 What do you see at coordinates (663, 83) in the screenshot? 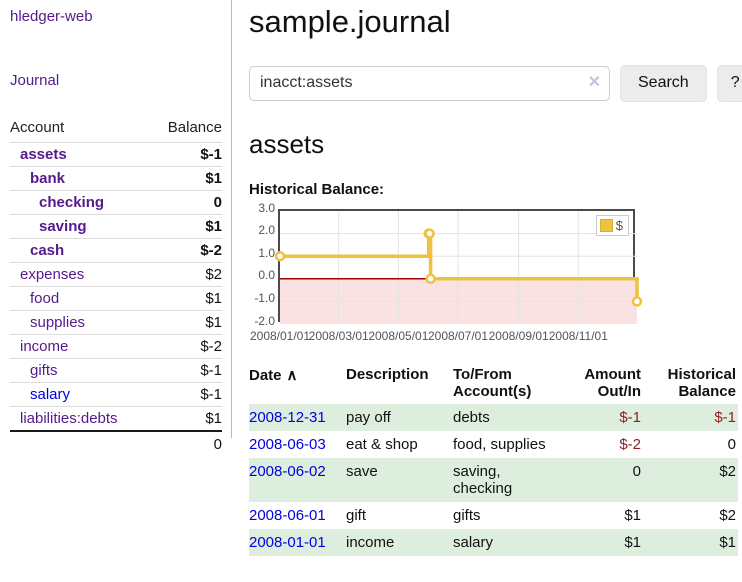
I see `search-button: Search` at bounding box center [663, 83].